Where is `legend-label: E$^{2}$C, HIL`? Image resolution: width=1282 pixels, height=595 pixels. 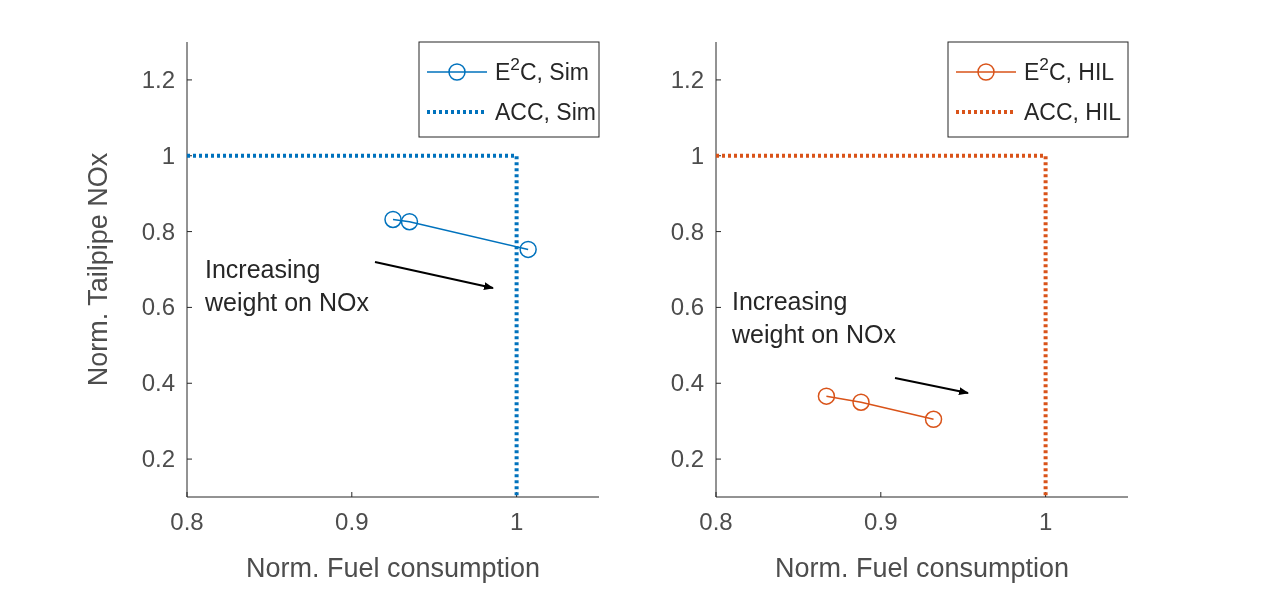 legend-label: E$^{2}$C, HIL is located at coordinates (1069, 69).